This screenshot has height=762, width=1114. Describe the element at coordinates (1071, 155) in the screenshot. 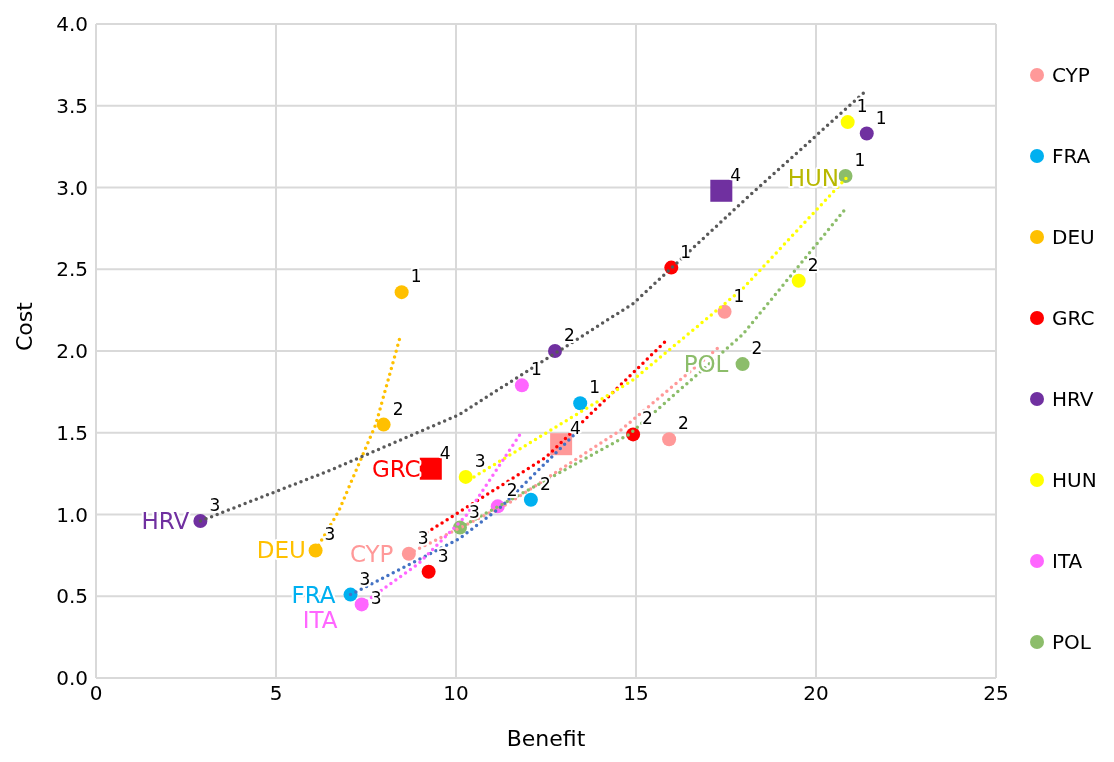

I see `legend-label: FRA` at that location.